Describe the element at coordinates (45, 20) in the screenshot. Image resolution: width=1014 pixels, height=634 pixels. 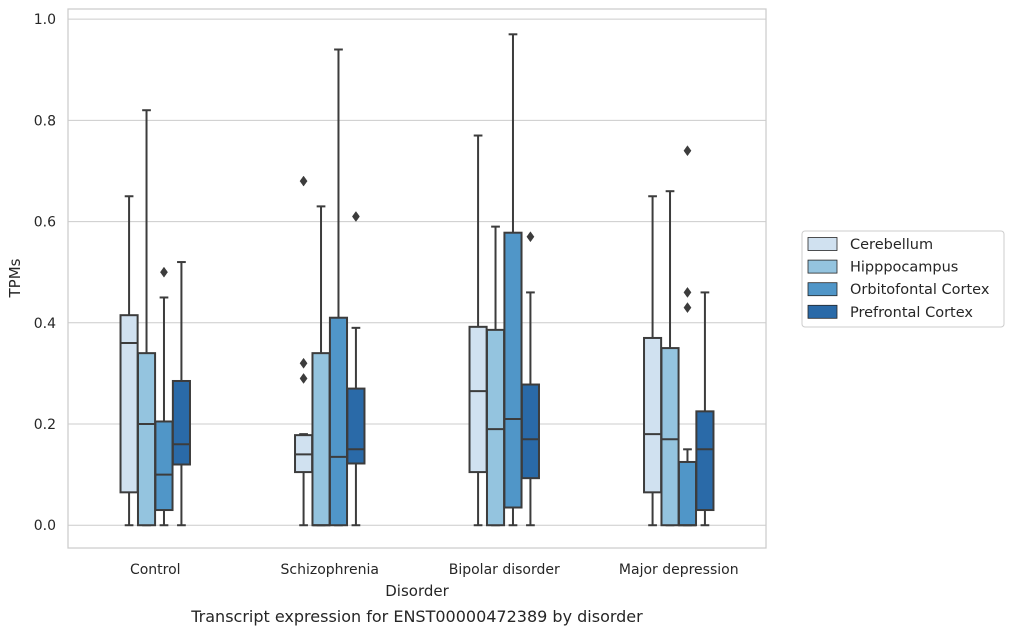
I see `y-tick-label: 1.0` at that location.